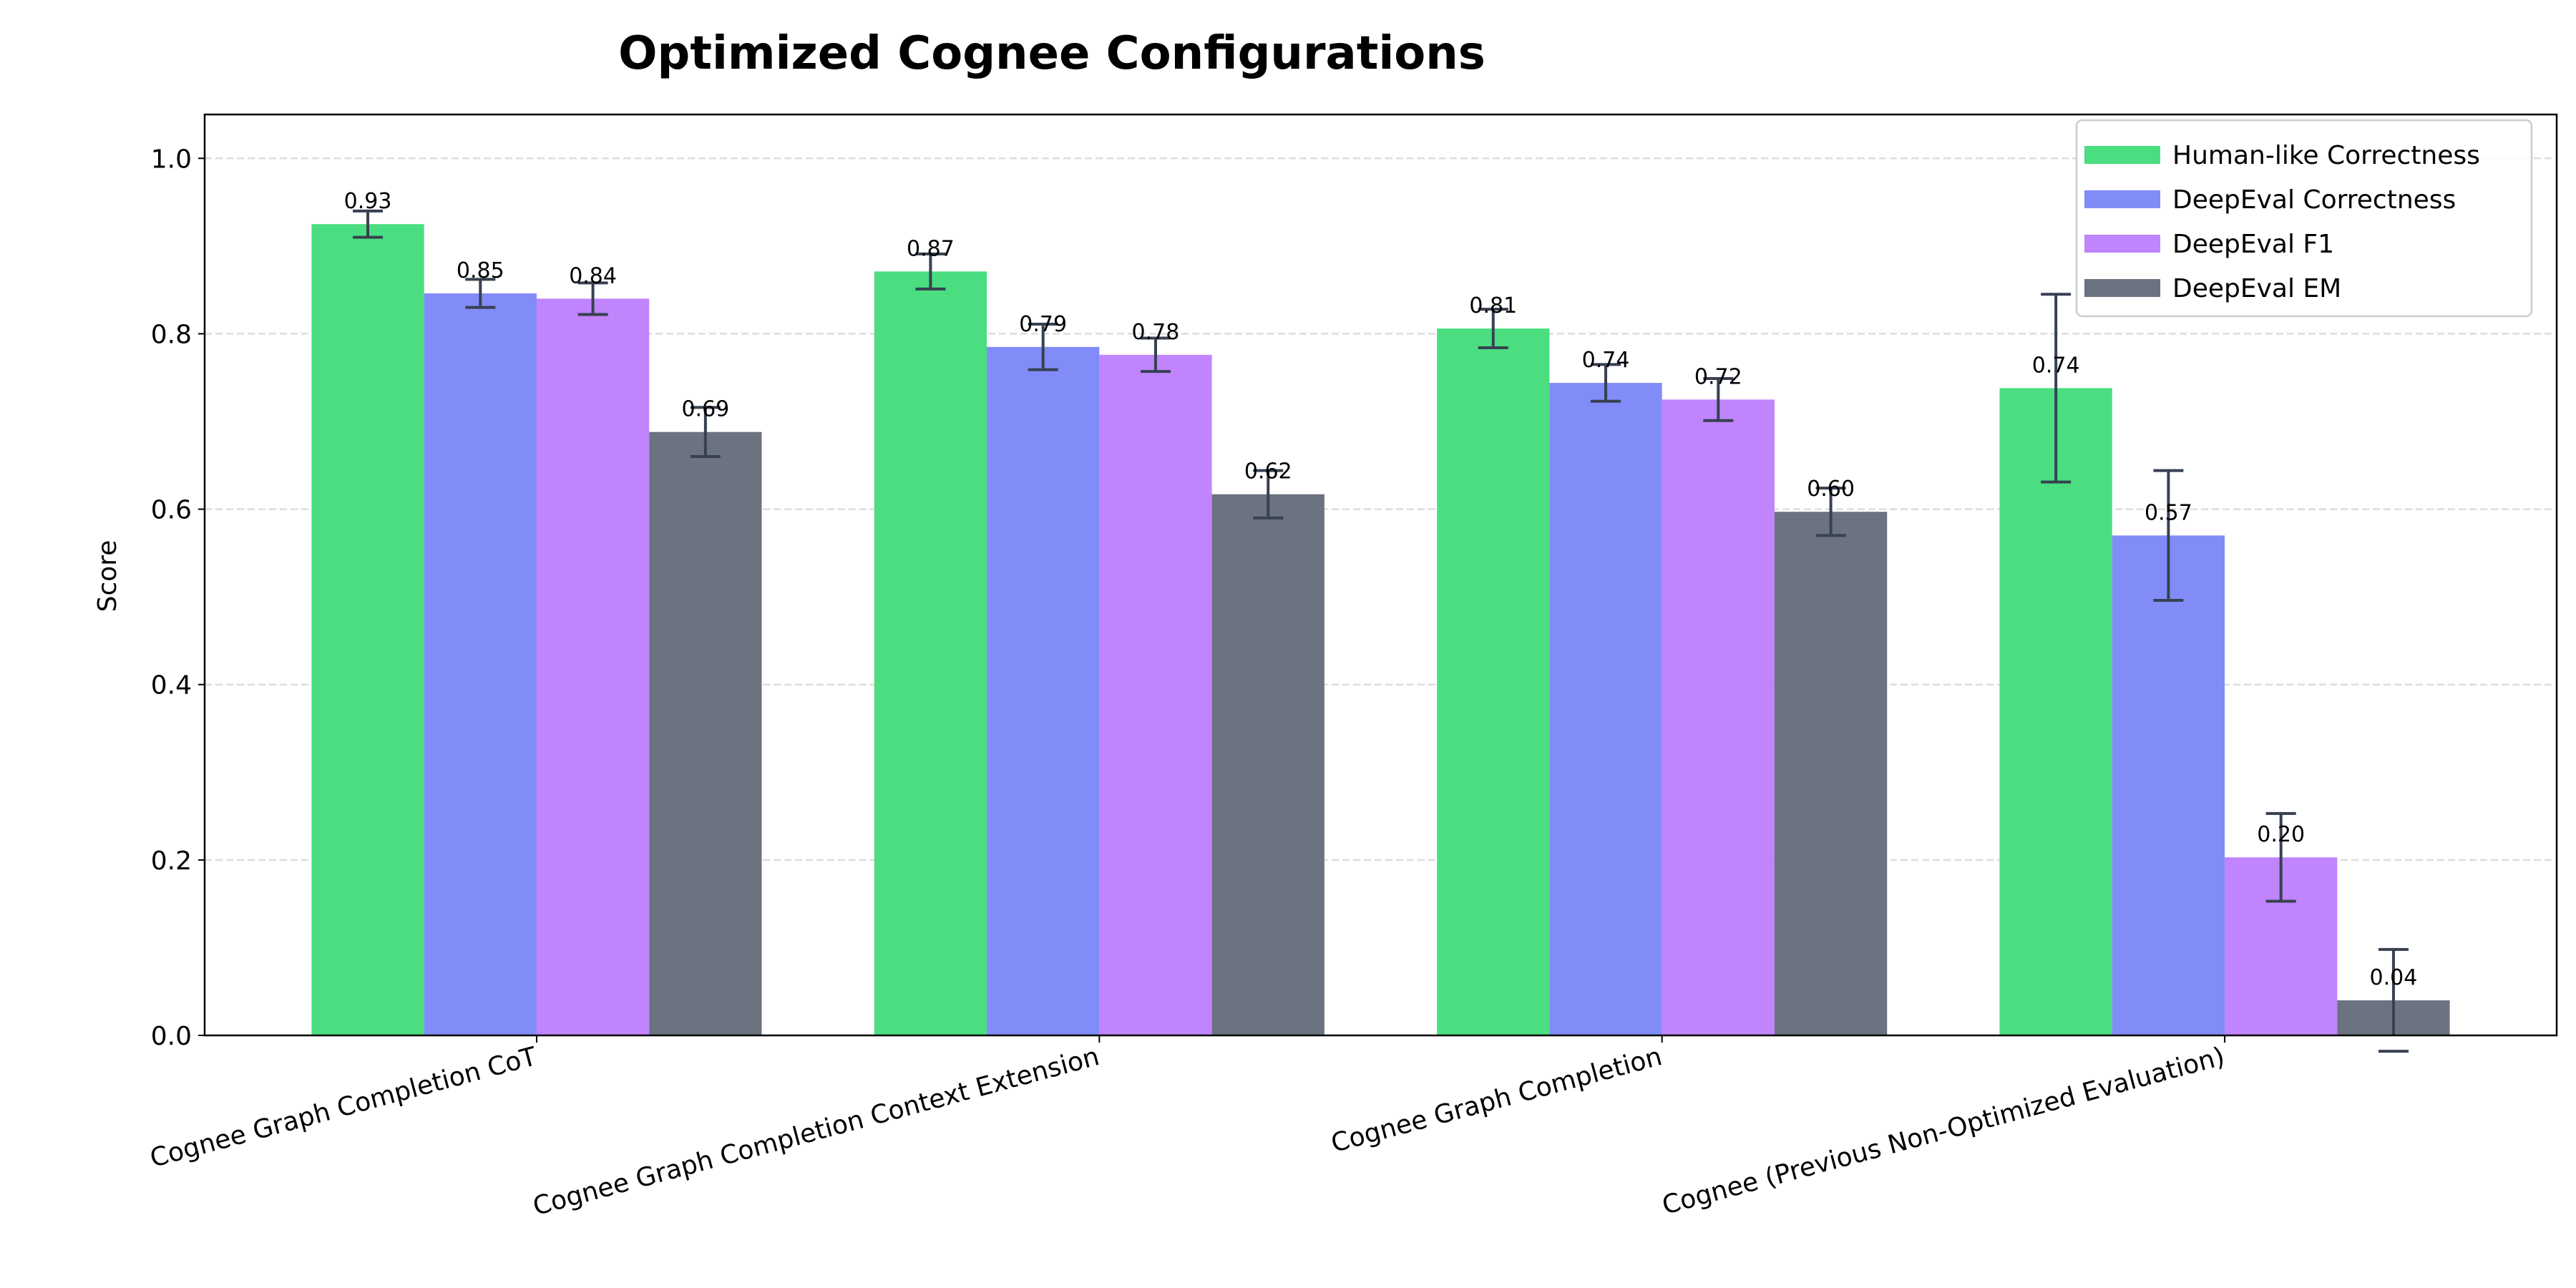 The height and width of the screenshot is (1288, 2576). What do you see at coordinates (2281, 834) in the screenshot?
I see `data-label: 0.20` at bounding box center [2281, 834].